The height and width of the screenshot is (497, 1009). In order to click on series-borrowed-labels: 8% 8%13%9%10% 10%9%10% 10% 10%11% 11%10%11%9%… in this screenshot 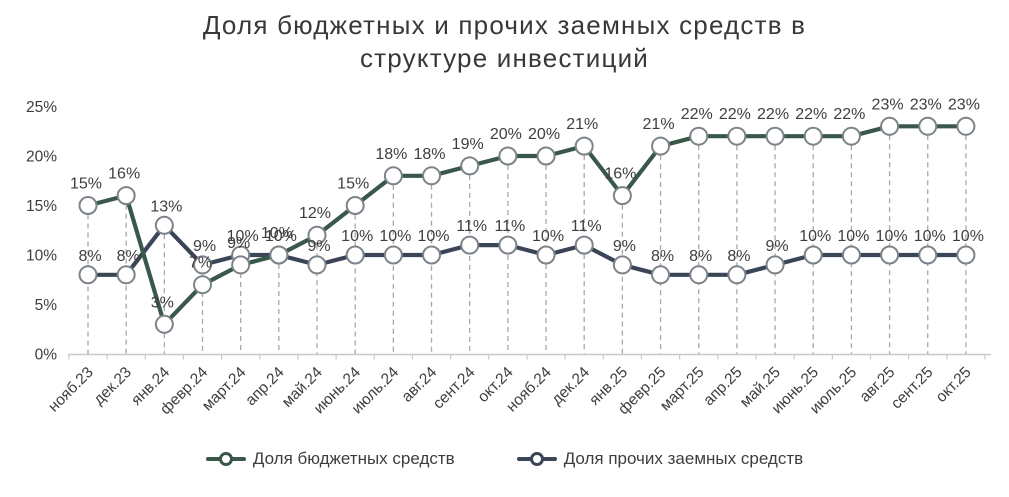, I will do `click(530, 231)`.